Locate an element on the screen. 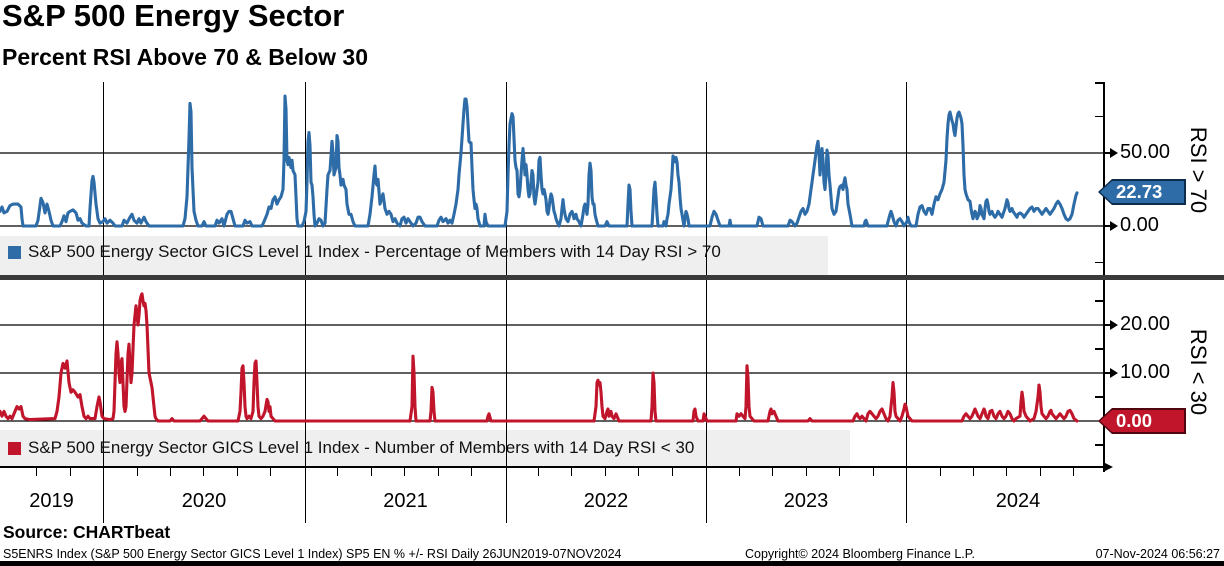 The image size is (1224, 566). y-tick-label: 10.00 is located at coordinates (1145, 372).